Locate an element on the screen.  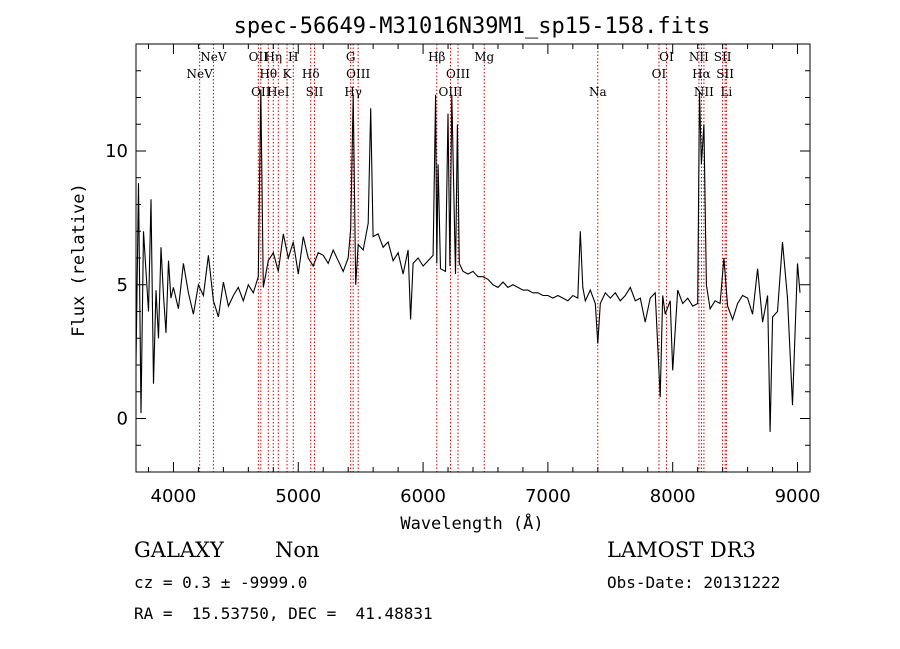
y-axis-label: Flux (relative) is located at coordinates (79, 260).